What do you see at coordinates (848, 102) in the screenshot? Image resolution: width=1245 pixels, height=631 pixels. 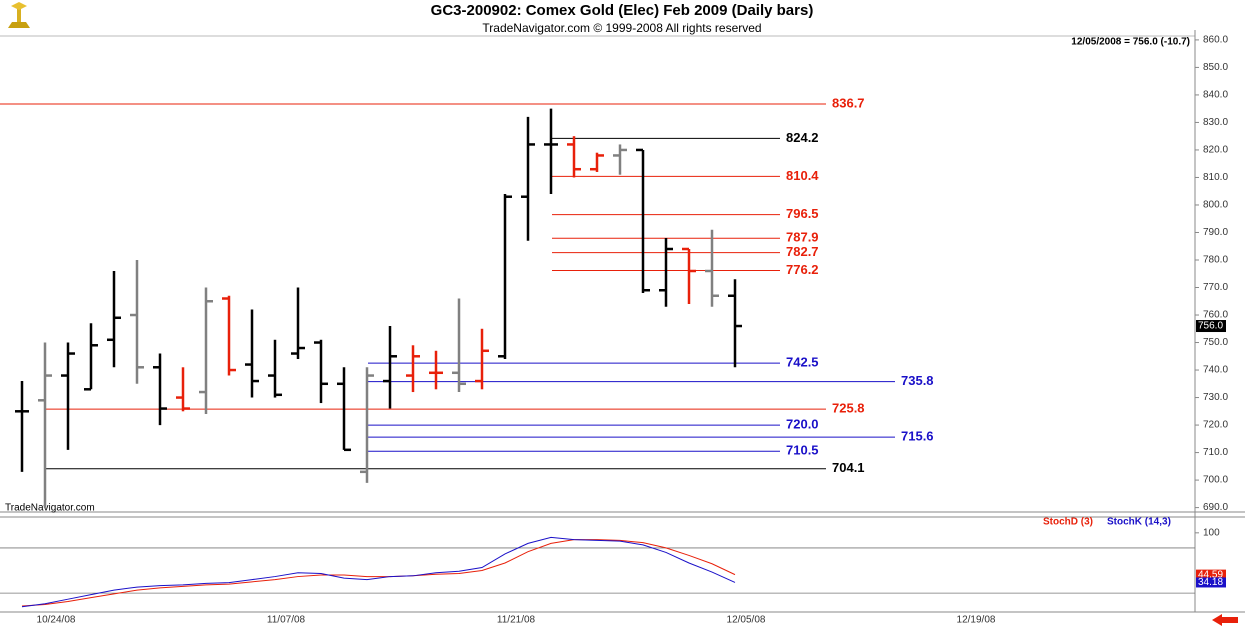 I see `level-label: 836.7` at bounding box center [848, 102].